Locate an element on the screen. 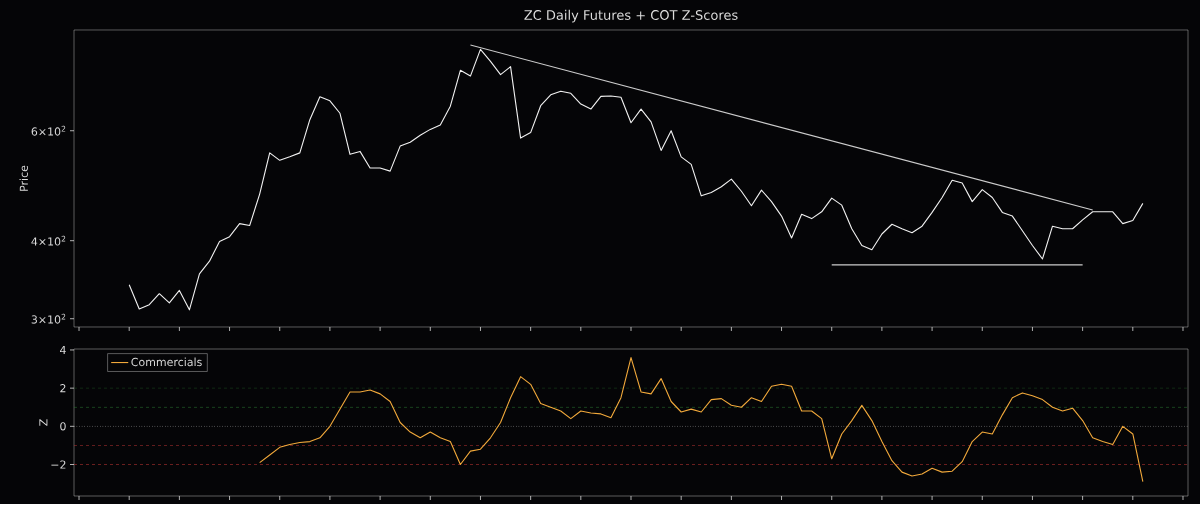  y-tick-label: 2 is located at coordinates (63, 388).